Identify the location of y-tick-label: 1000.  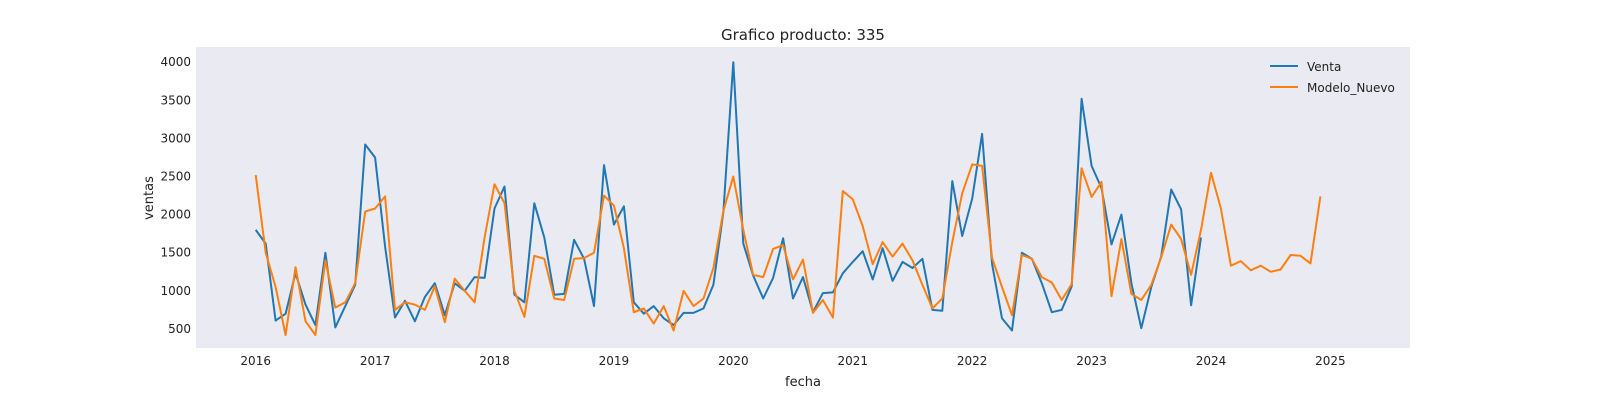
(175, 291).